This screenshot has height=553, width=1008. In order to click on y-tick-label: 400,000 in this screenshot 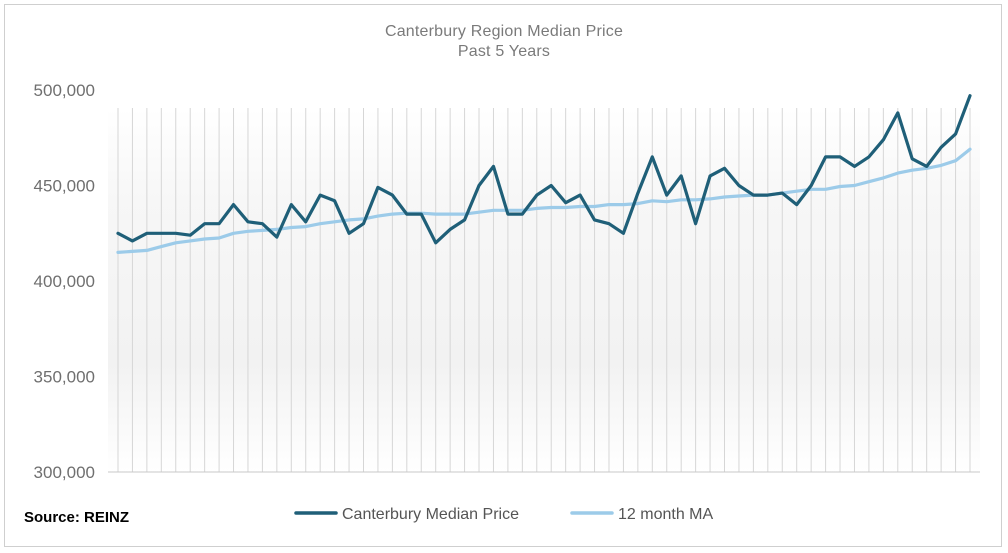, I will do `click(64, 281)`.